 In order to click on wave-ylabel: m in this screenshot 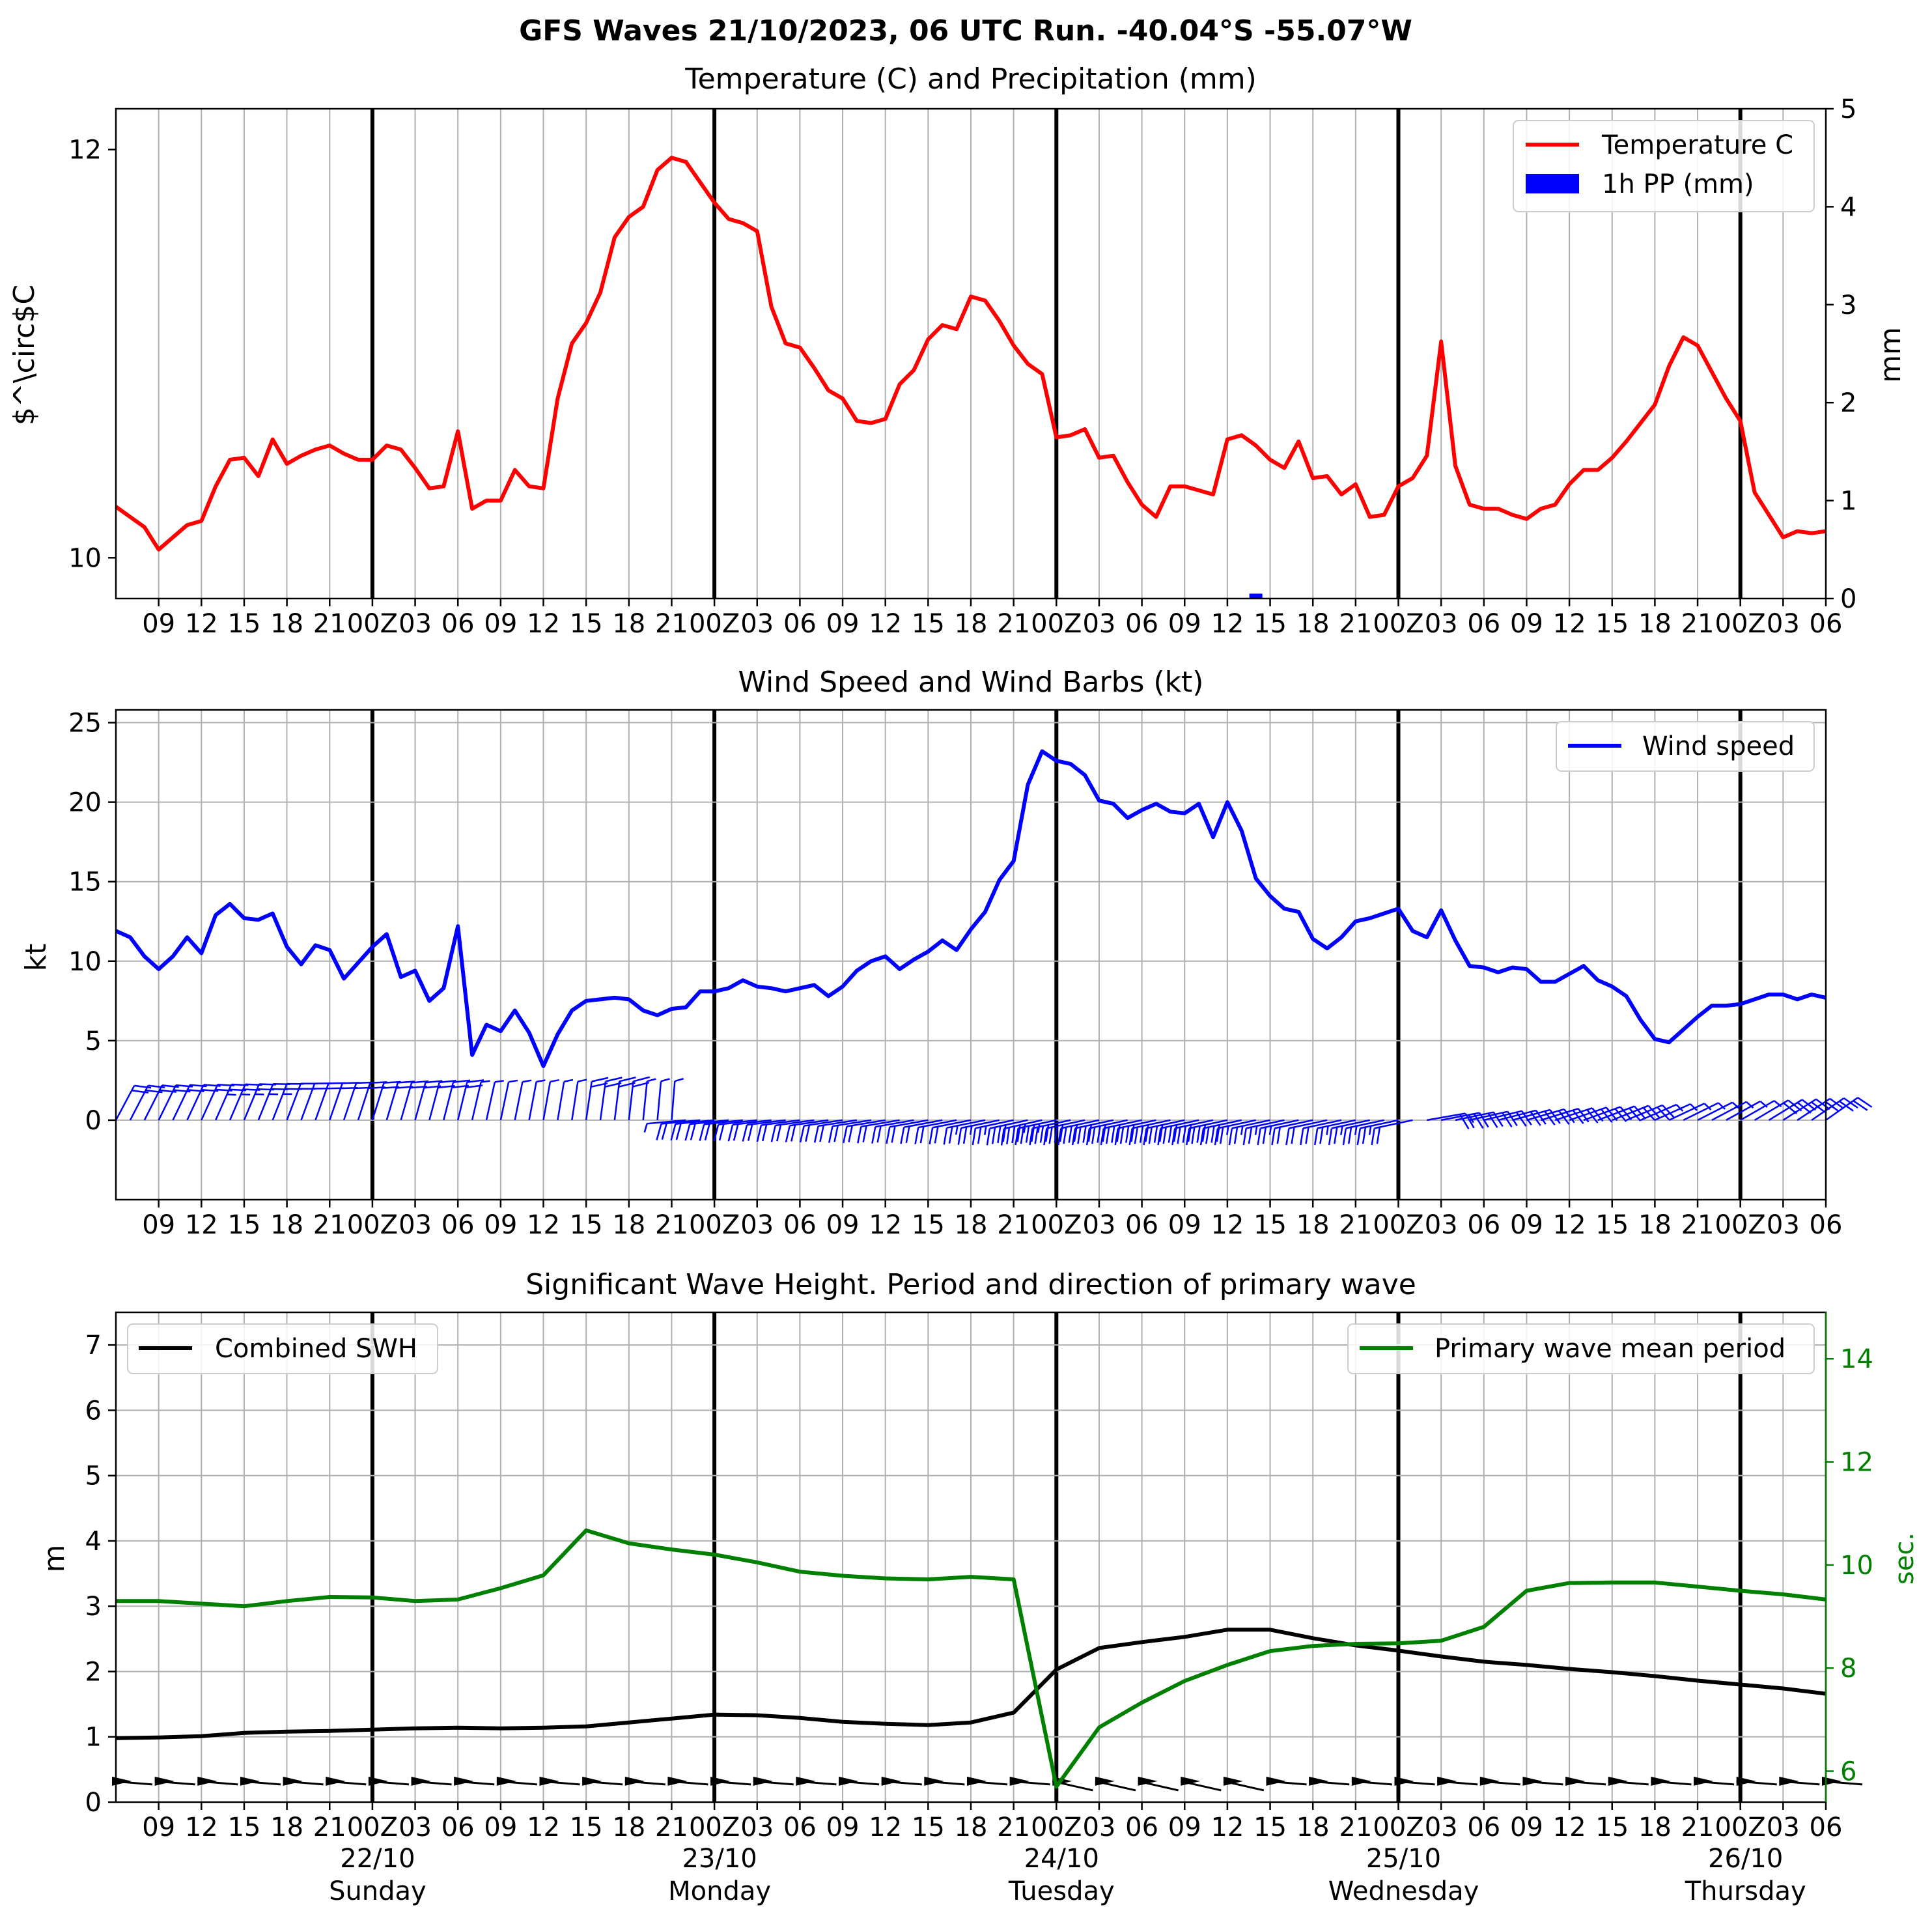, I will do `click(55, 1559)`.